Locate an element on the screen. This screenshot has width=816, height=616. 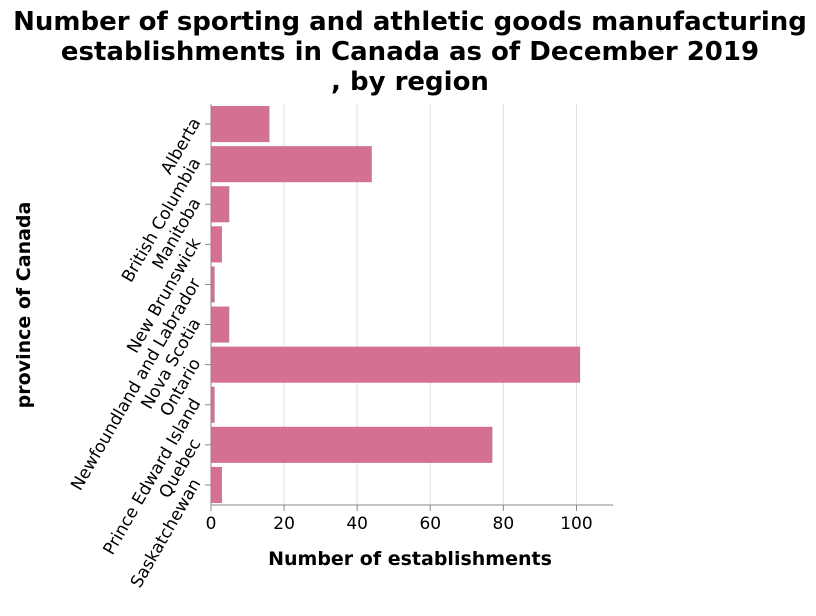
x-tick-label: 100 is located at coordinates (576, 524).